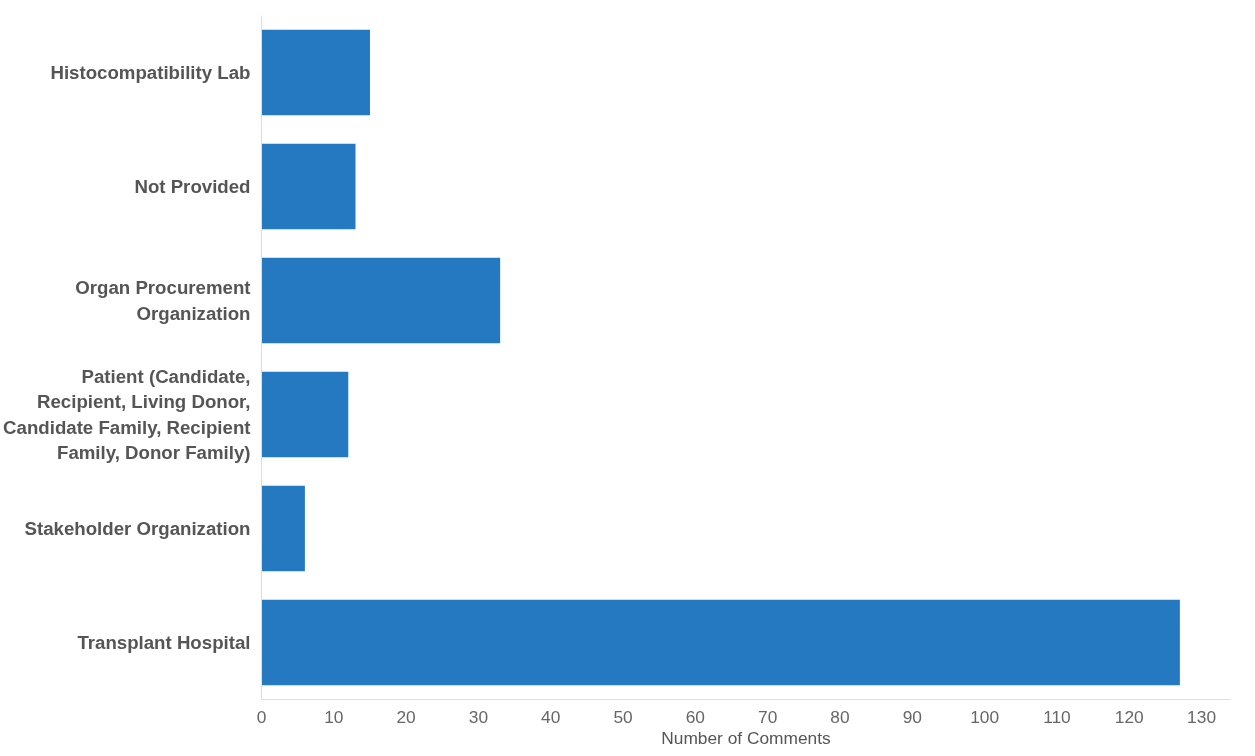 The height and width of the screenshot is (756, 1255). Describe the element at coordinates (406, 716) in the screenshot. I see `x-tick-label: 20` at that location.